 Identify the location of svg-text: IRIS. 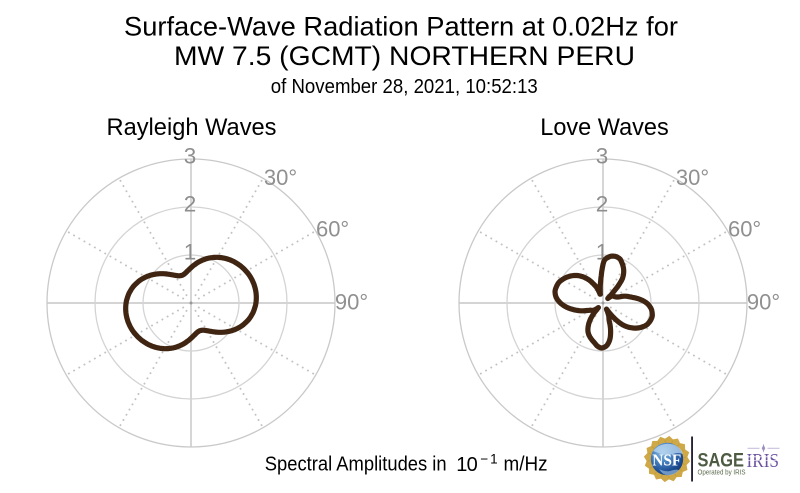
(763, 461).